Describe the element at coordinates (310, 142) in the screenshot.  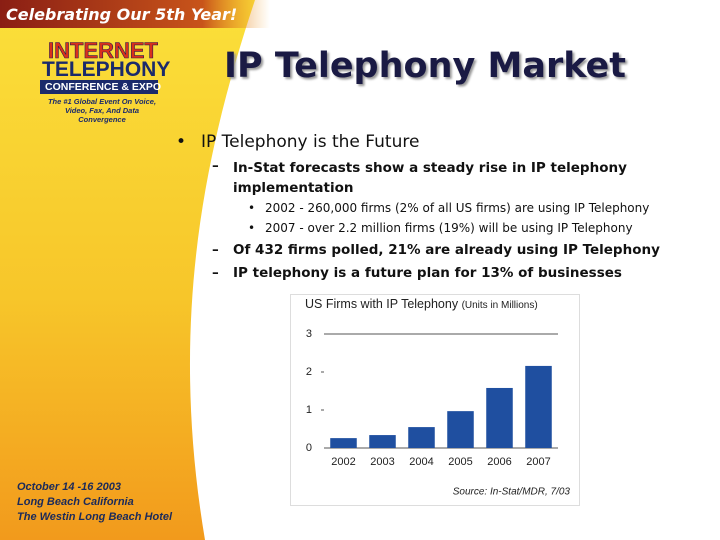
I see `bullet: IP Telephony is the Future` at that location.